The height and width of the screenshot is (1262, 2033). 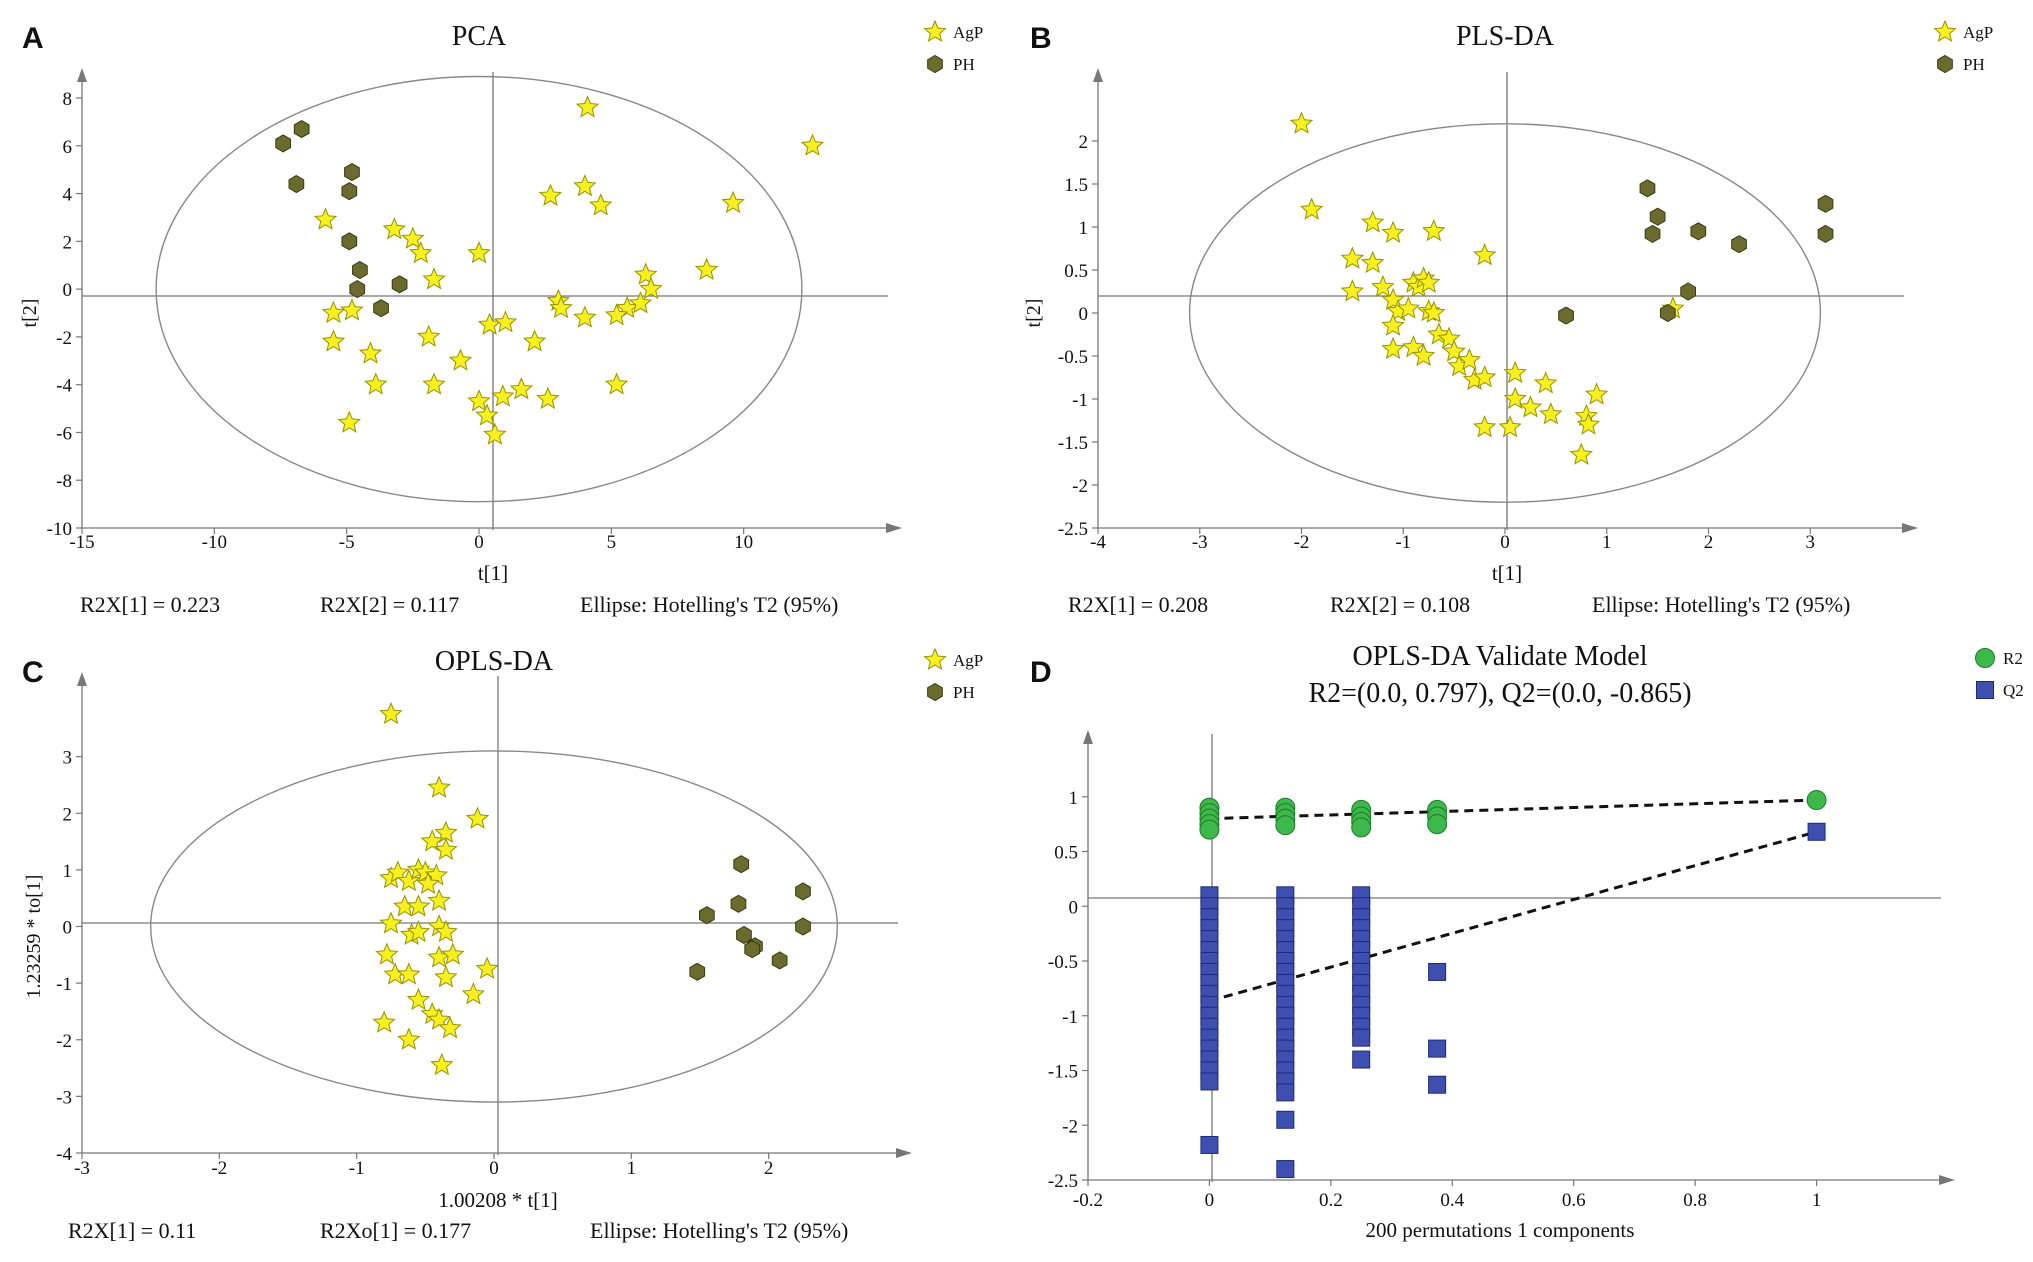 What do you see at coordinates (68, 814) in the screenshot?
I see `y-tick-label: 2` at bounding box center [68, 814].